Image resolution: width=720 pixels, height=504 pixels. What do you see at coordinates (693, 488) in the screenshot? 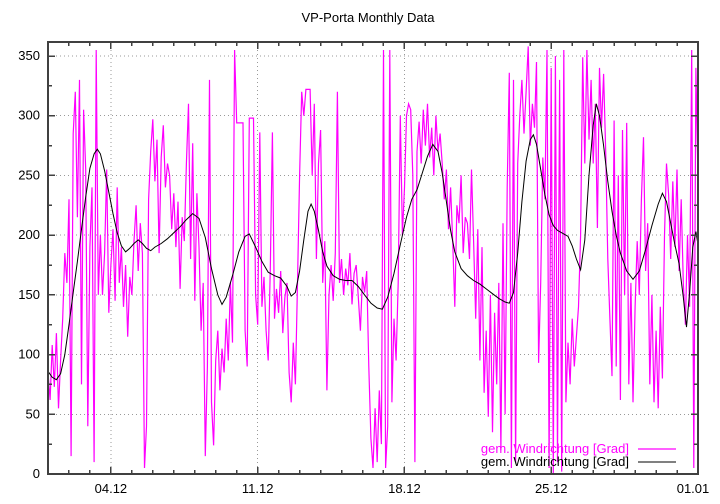
I see `x-tick-label: 01.01` at bounding box center [693, 488].